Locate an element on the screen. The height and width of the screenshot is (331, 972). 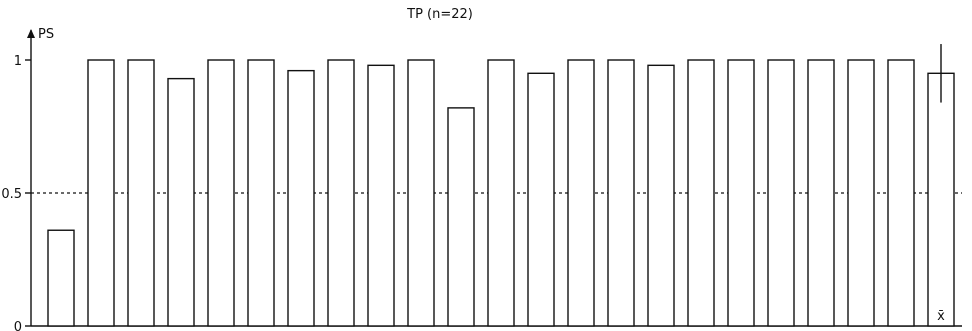
mean-bar-group: x̄ is located at coordinates (941, 185).